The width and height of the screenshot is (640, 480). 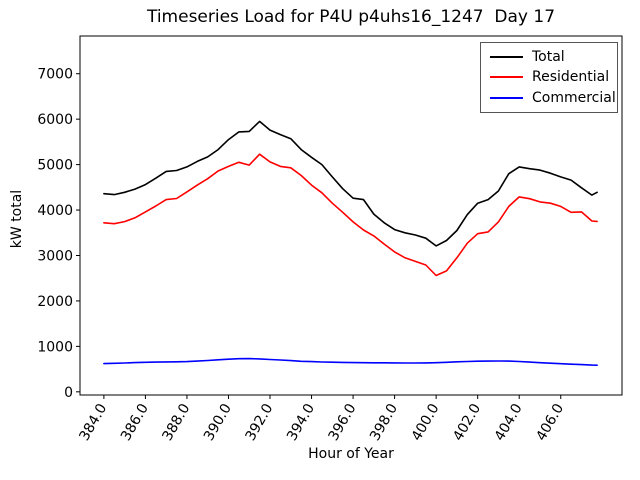 I want to click on x-tick-label: 398.0, so click(x=384, y=422).